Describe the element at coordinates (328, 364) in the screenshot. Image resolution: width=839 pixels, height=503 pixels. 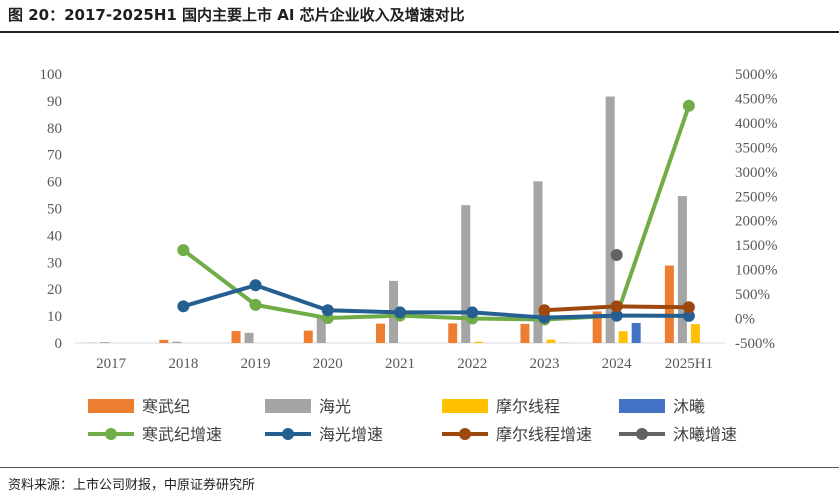
I see `x-tick-label: 2020` at that location.